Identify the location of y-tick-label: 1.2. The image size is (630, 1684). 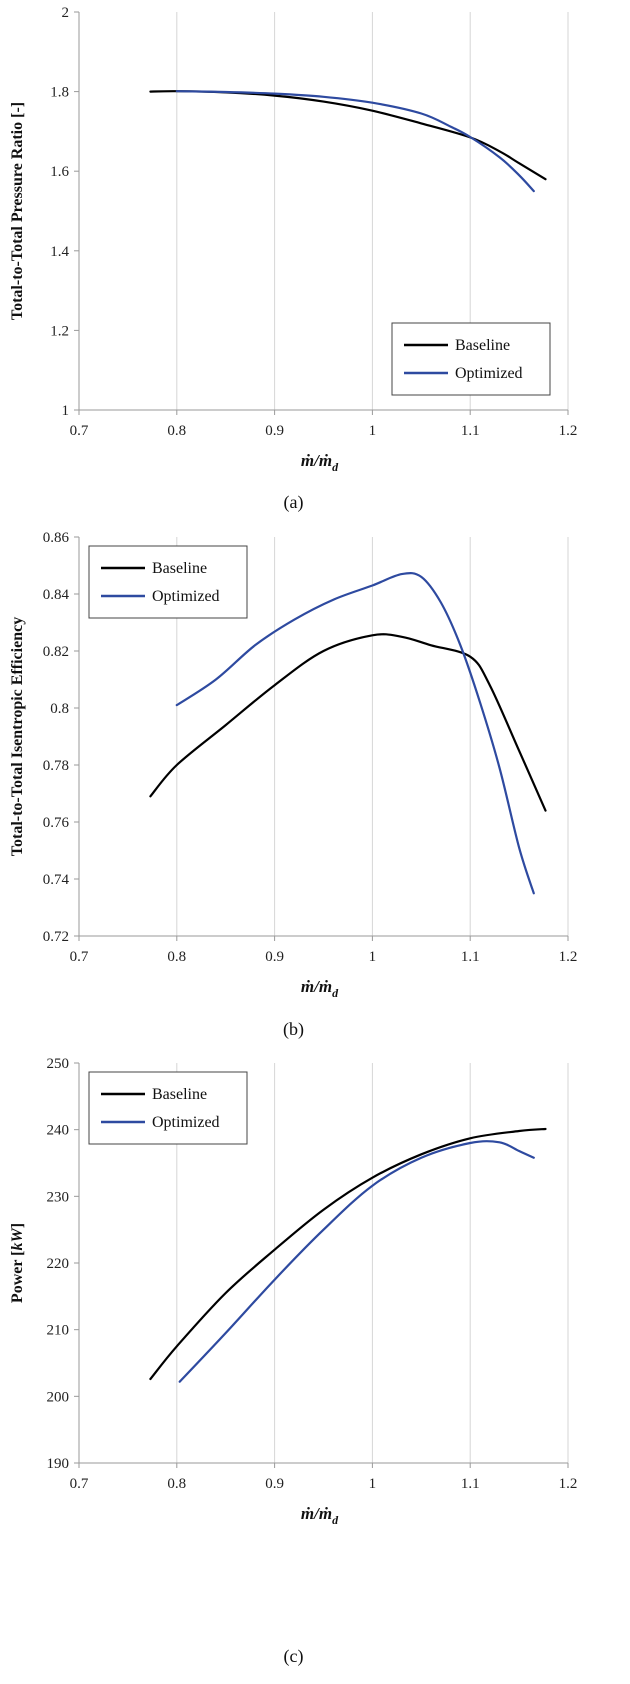
(59, 331).